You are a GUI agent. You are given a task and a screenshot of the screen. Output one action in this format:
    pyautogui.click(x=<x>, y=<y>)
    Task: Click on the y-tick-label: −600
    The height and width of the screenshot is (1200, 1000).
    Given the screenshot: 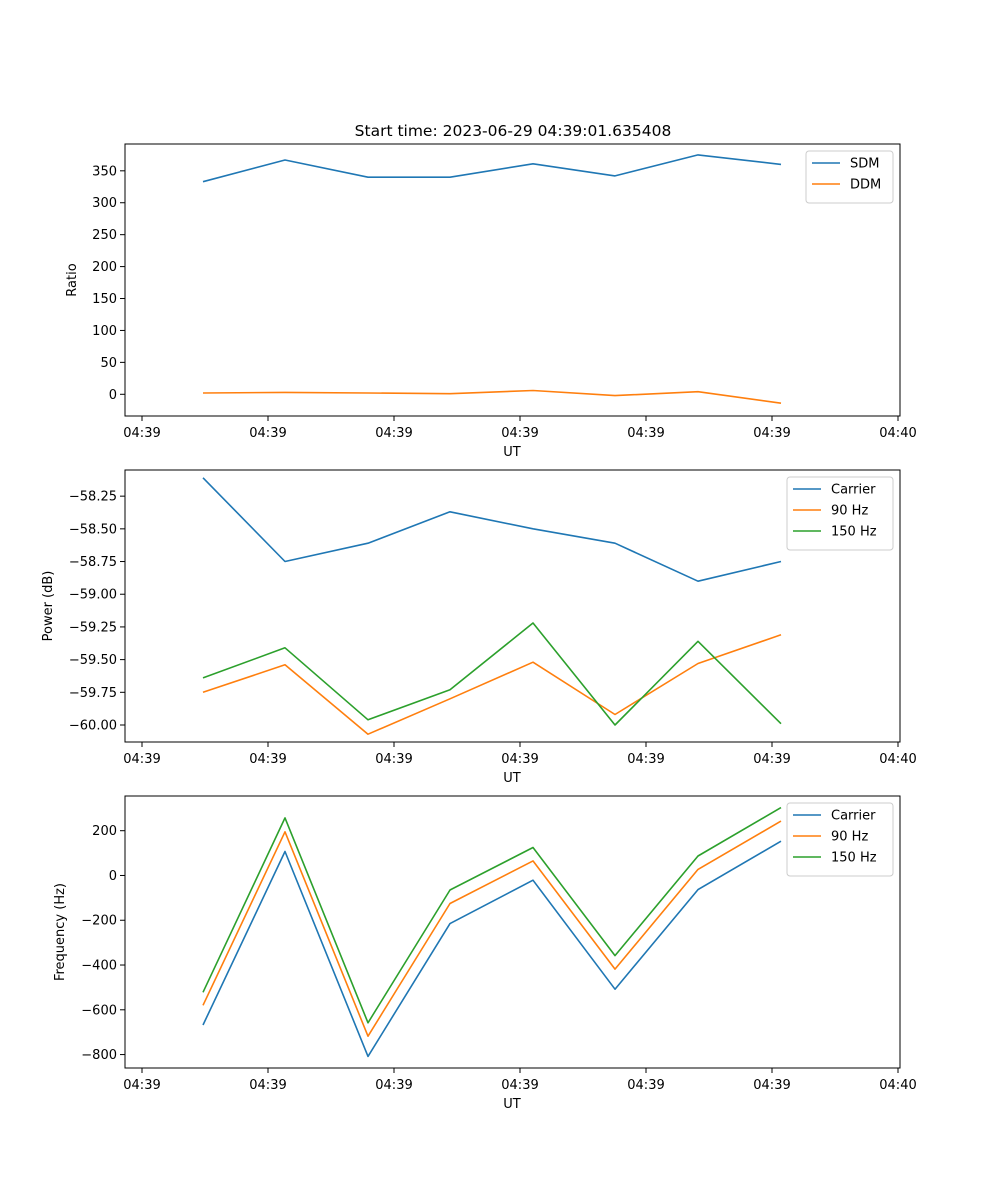 What is the action you would take?
    pyautogui.click(x=99, y=1010)
    